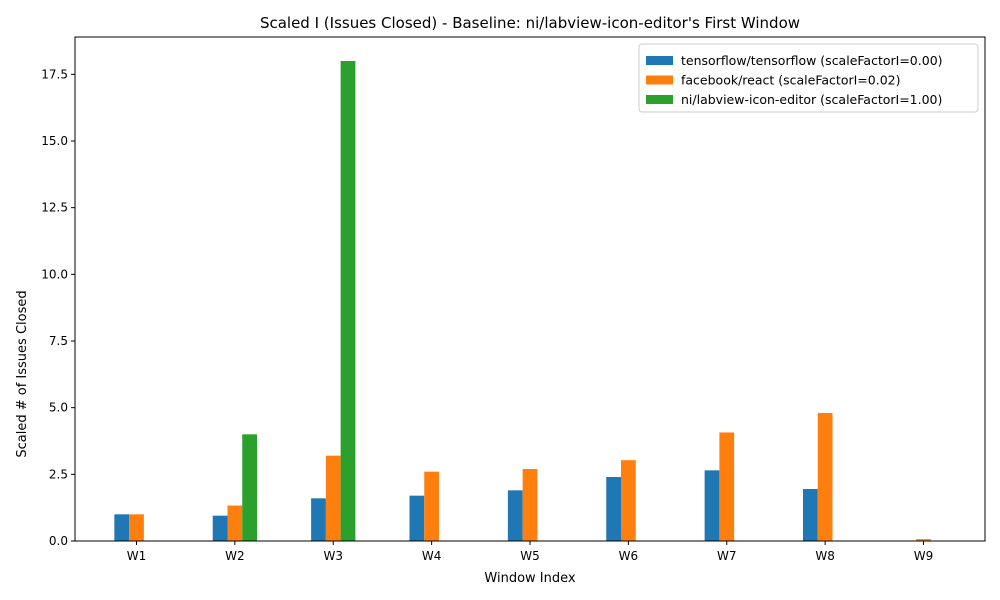 The height and width of the screenshot is (600, 1000). Describe the element at coordinates (333, 556) in the screenshot. I see `x-tick-label-W3: W3` at that location.